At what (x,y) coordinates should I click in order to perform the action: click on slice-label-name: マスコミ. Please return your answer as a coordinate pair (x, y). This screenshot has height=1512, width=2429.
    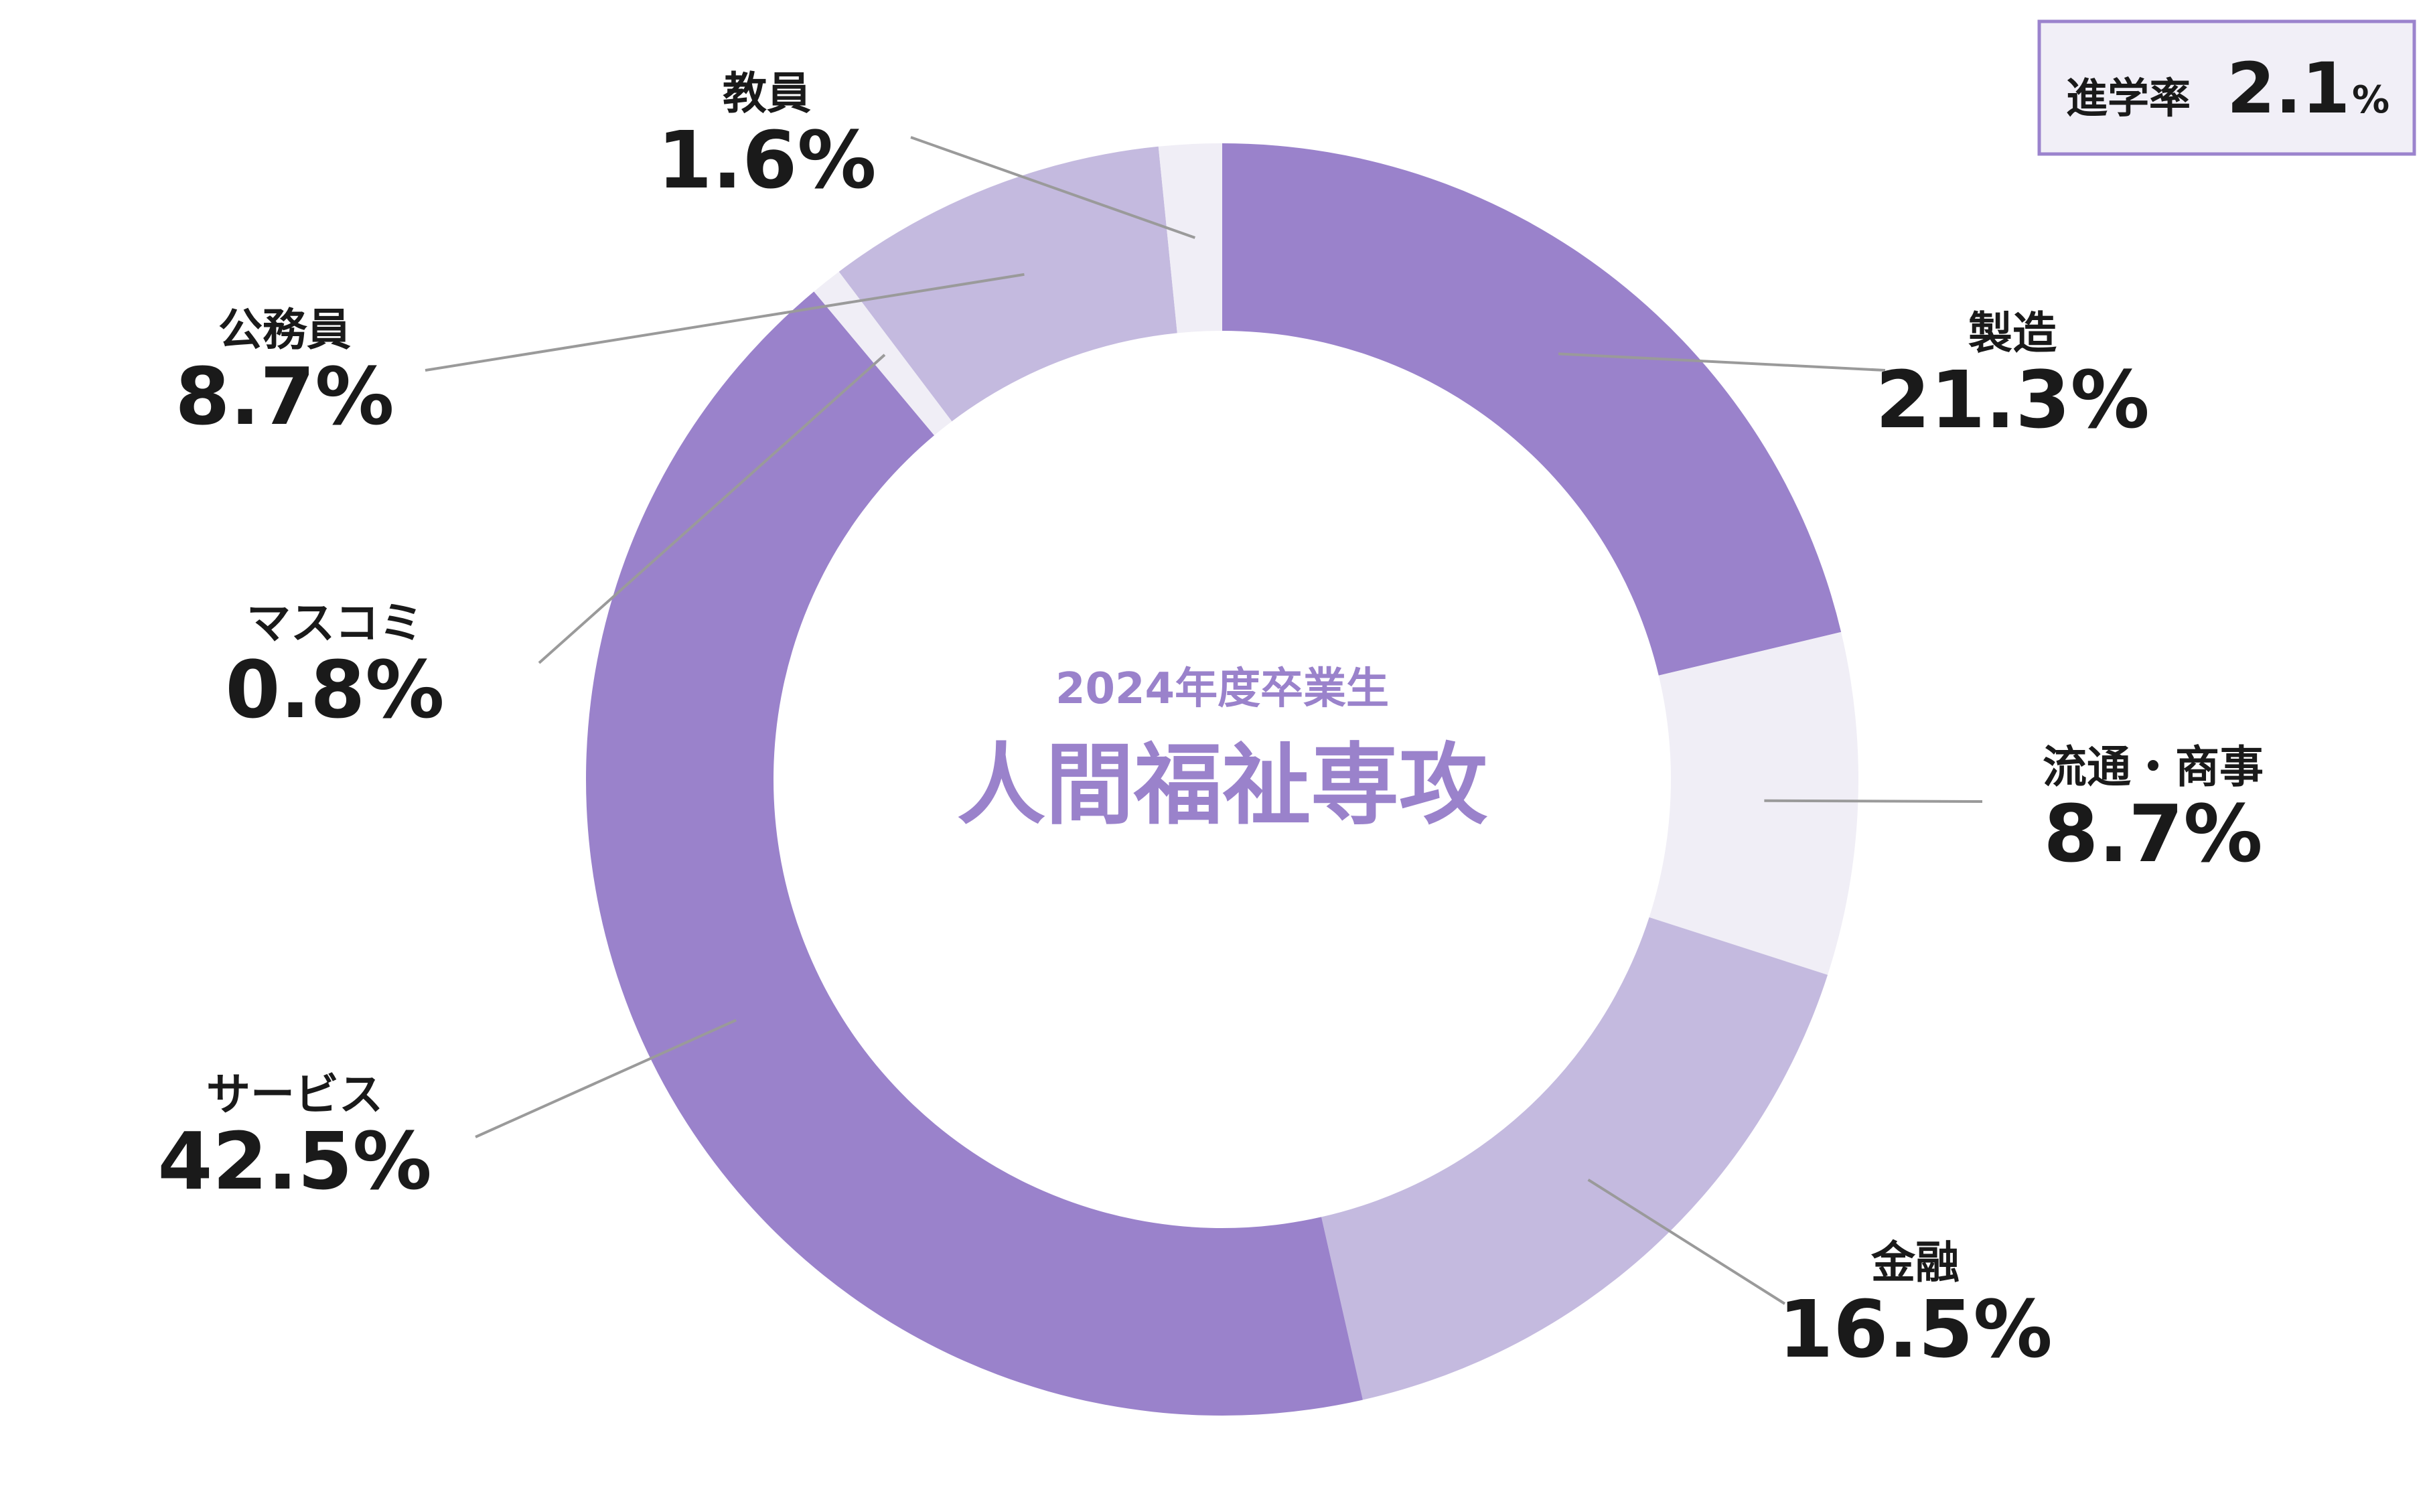
    Looking at the image, I should click on (334, 623).